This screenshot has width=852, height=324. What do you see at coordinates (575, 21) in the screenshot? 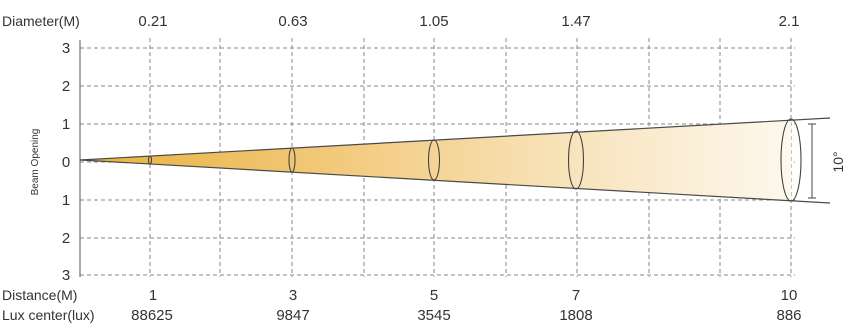
I see `diameter-value-4: 1.47` at bounding box center [575, 21].